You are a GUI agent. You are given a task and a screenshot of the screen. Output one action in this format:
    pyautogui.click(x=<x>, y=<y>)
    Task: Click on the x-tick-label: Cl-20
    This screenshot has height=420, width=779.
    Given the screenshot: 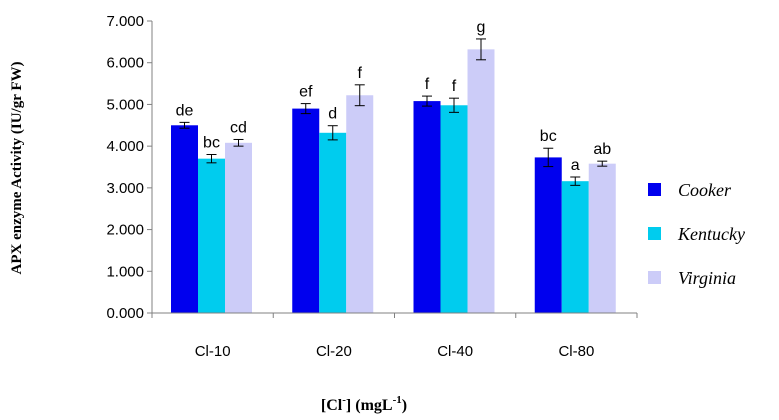 What is the action you would take?
    pyautogui.click(x=334, y=351)
    